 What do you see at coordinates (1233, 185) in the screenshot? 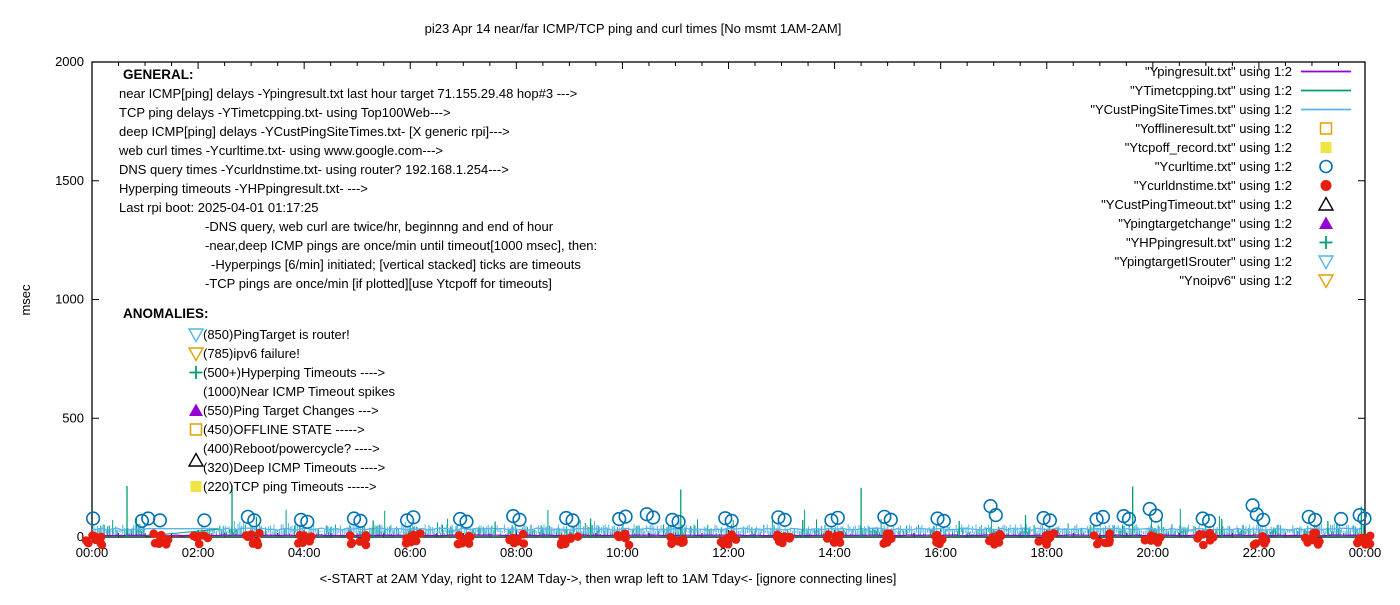
I see `legend-row: "Ycurldnstime.txt" using 1:2` at bounding box center [1233, 185].